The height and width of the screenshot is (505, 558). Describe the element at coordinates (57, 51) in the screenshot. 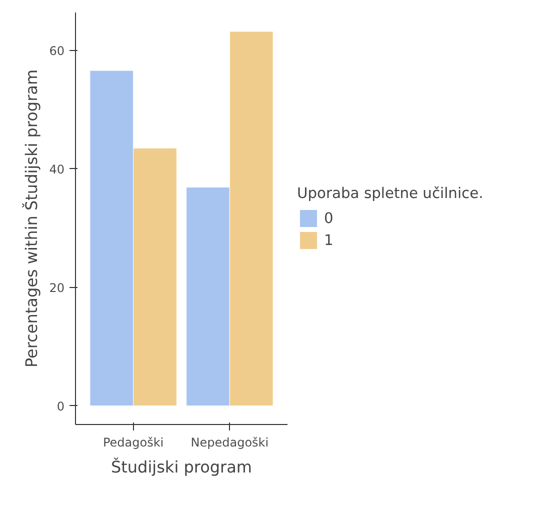

I see `y-tick-label: 60` at that location.